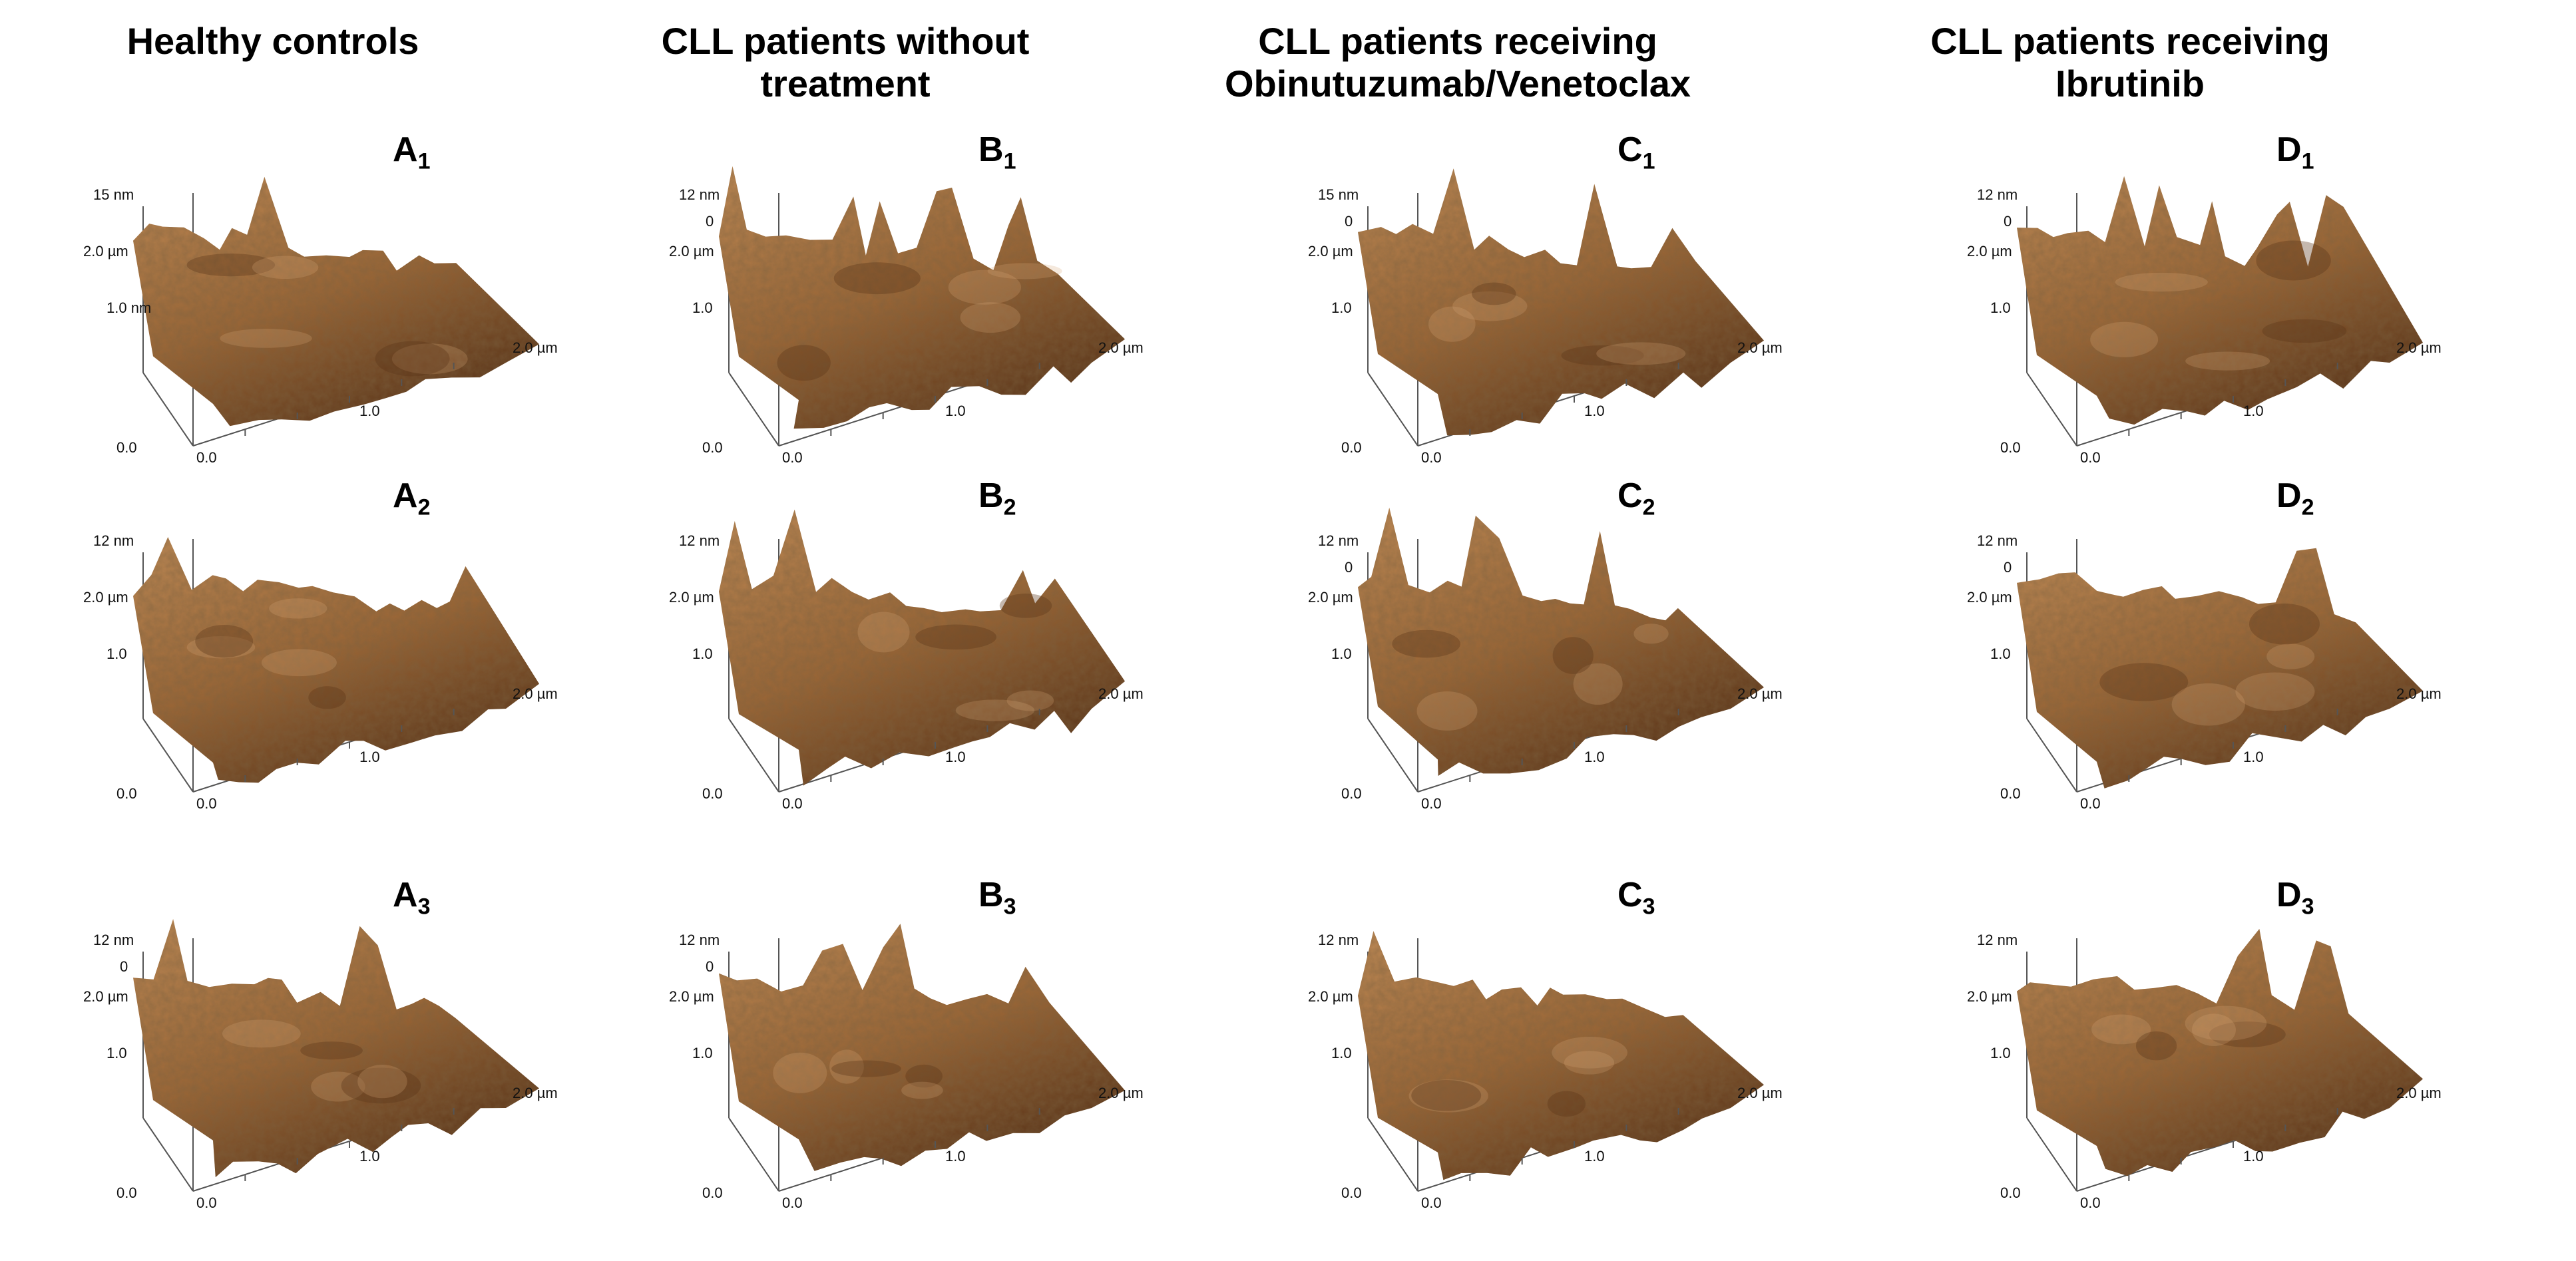 Image resolution: width=2576 pixels, height=1261 pixels. Describe the element at coordinates (2289, 149) in the screenshot. I see `panel-letter: D` at that location.